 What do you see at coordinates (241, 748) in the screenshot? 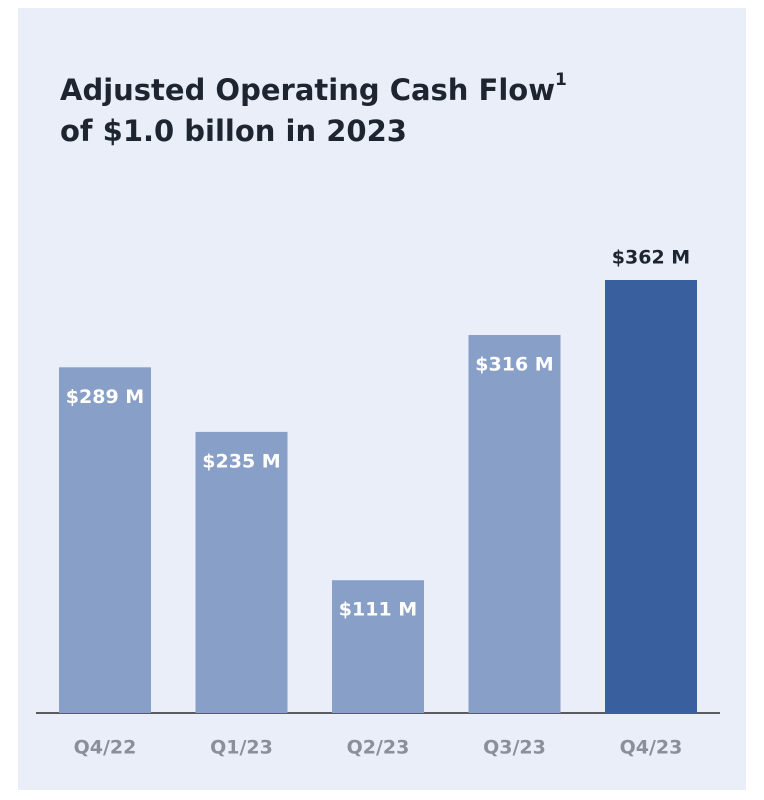
I see `x-tick-label: Q1/23` at bounding box center [241, 748].